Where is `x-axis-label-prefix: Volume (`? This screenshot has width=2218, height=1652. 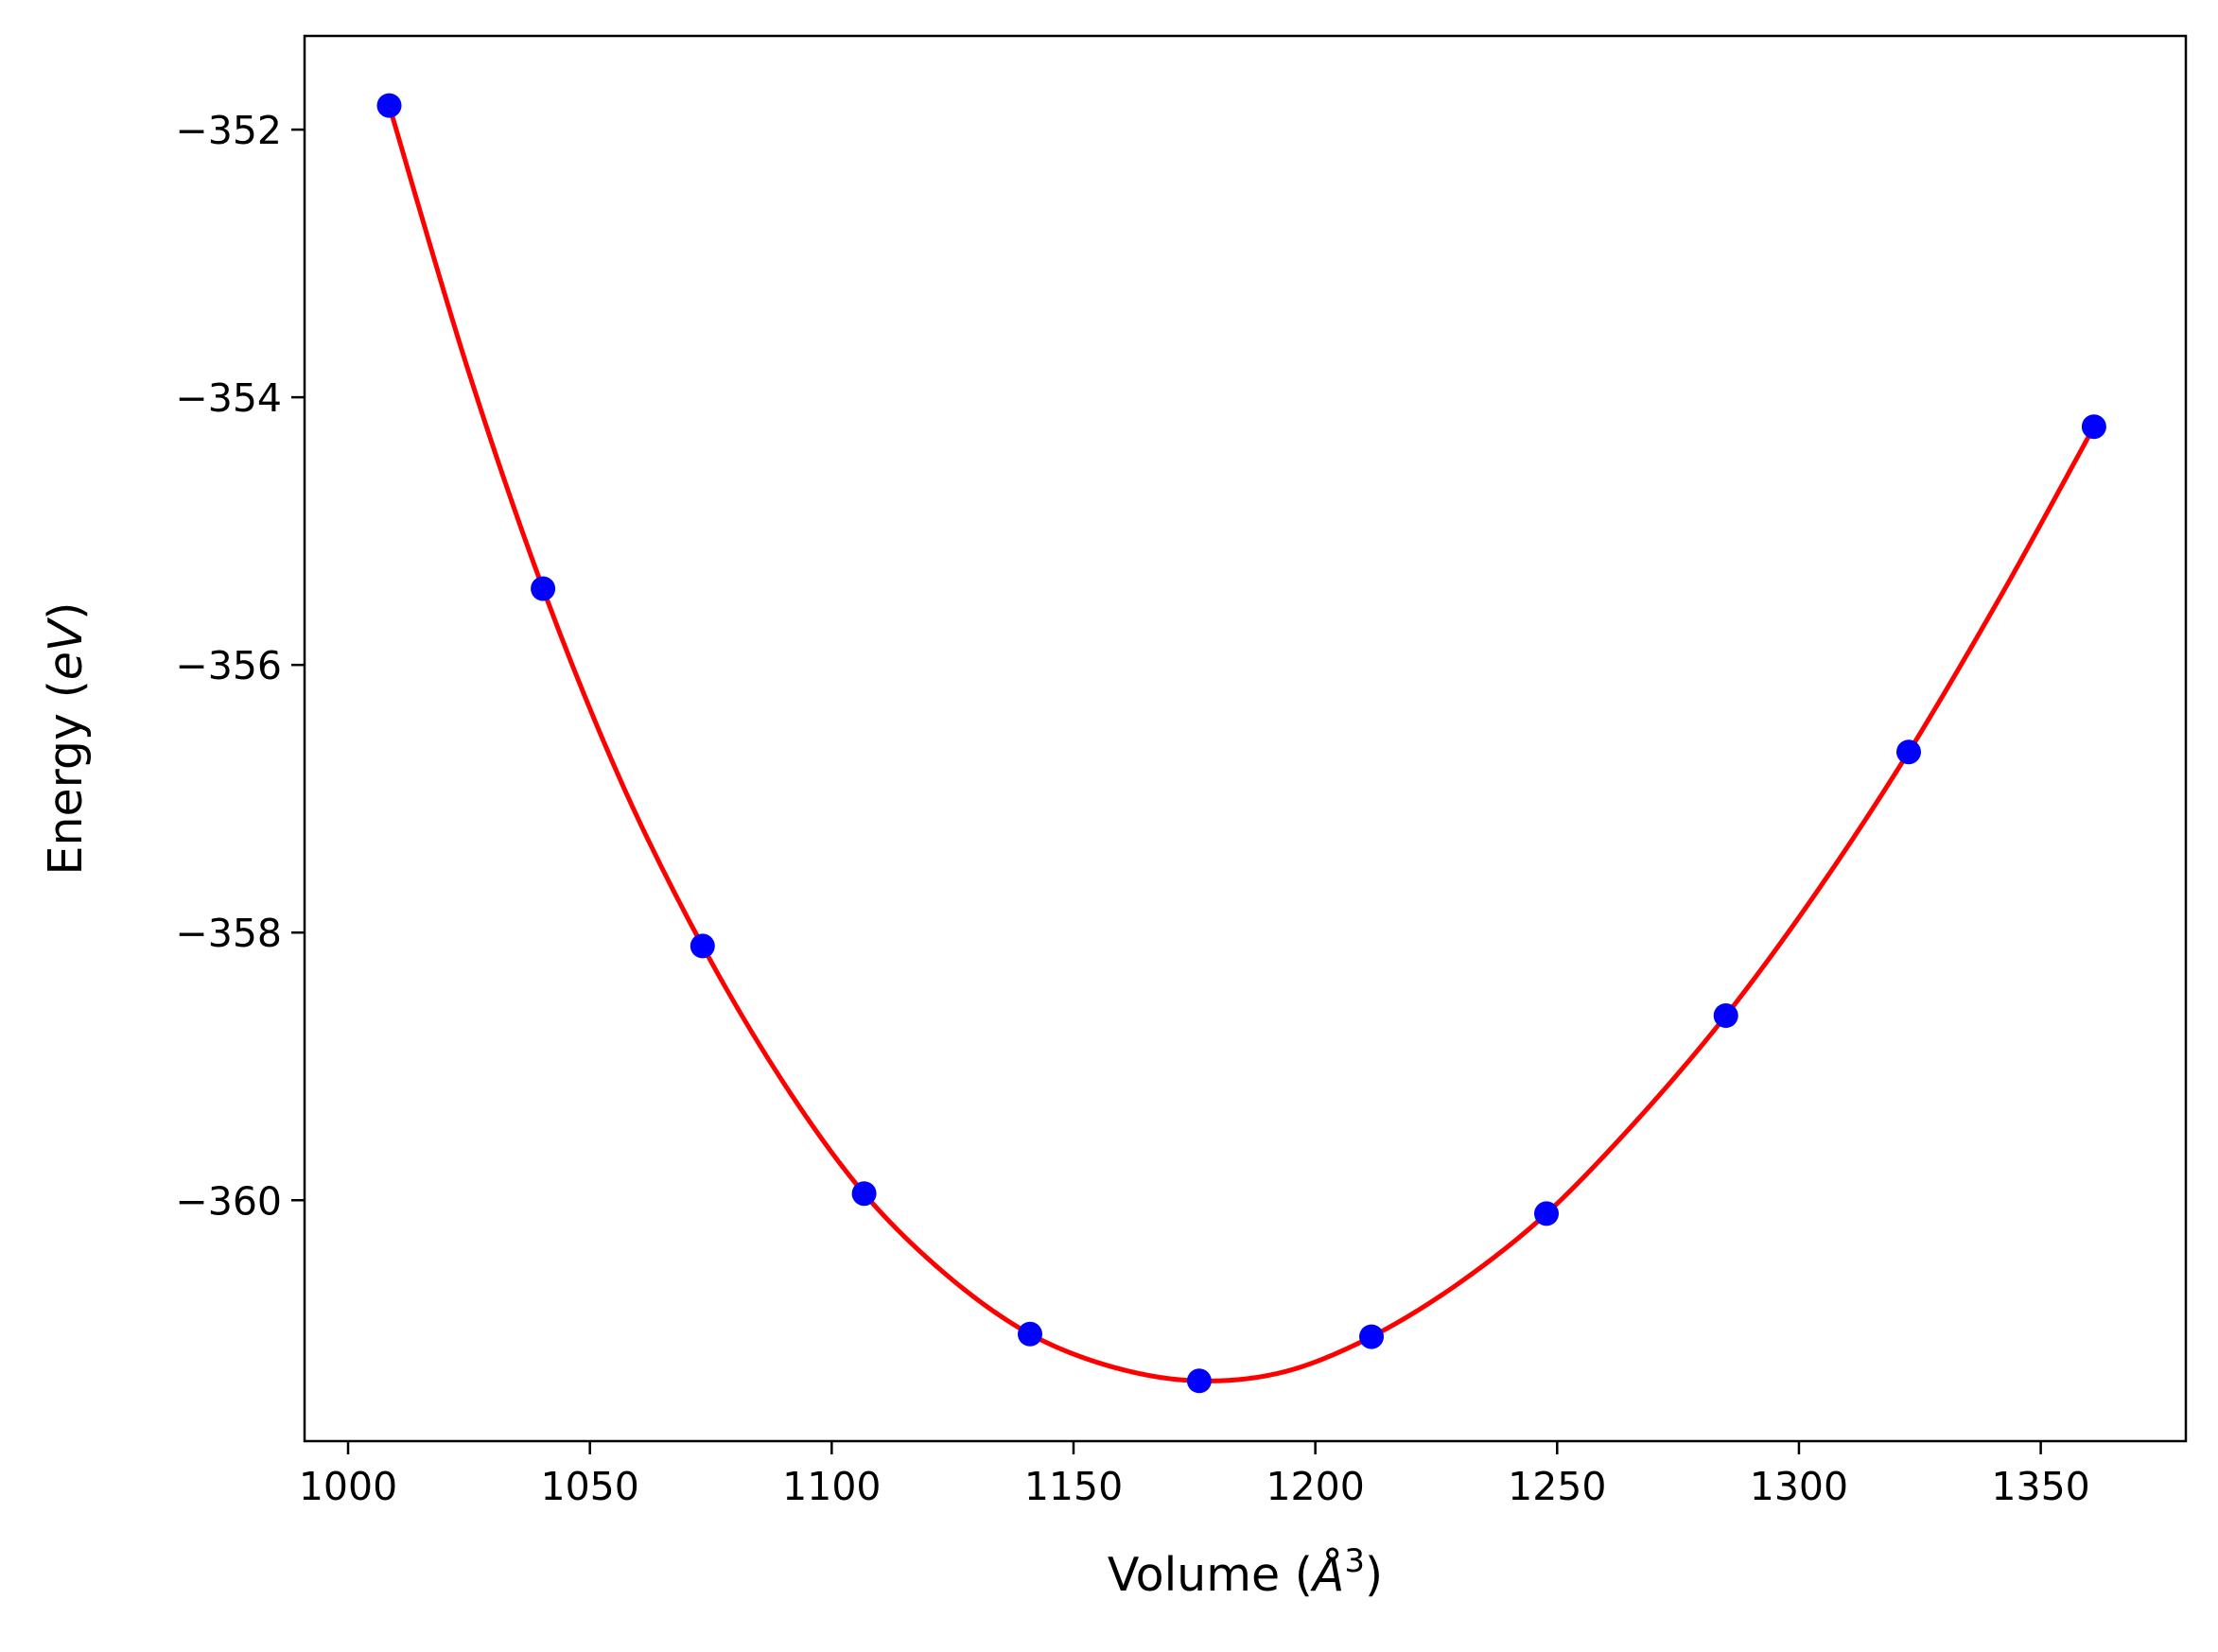 x-axis-label-prefix: Volume ( is located at coordinates (1210, 1575).